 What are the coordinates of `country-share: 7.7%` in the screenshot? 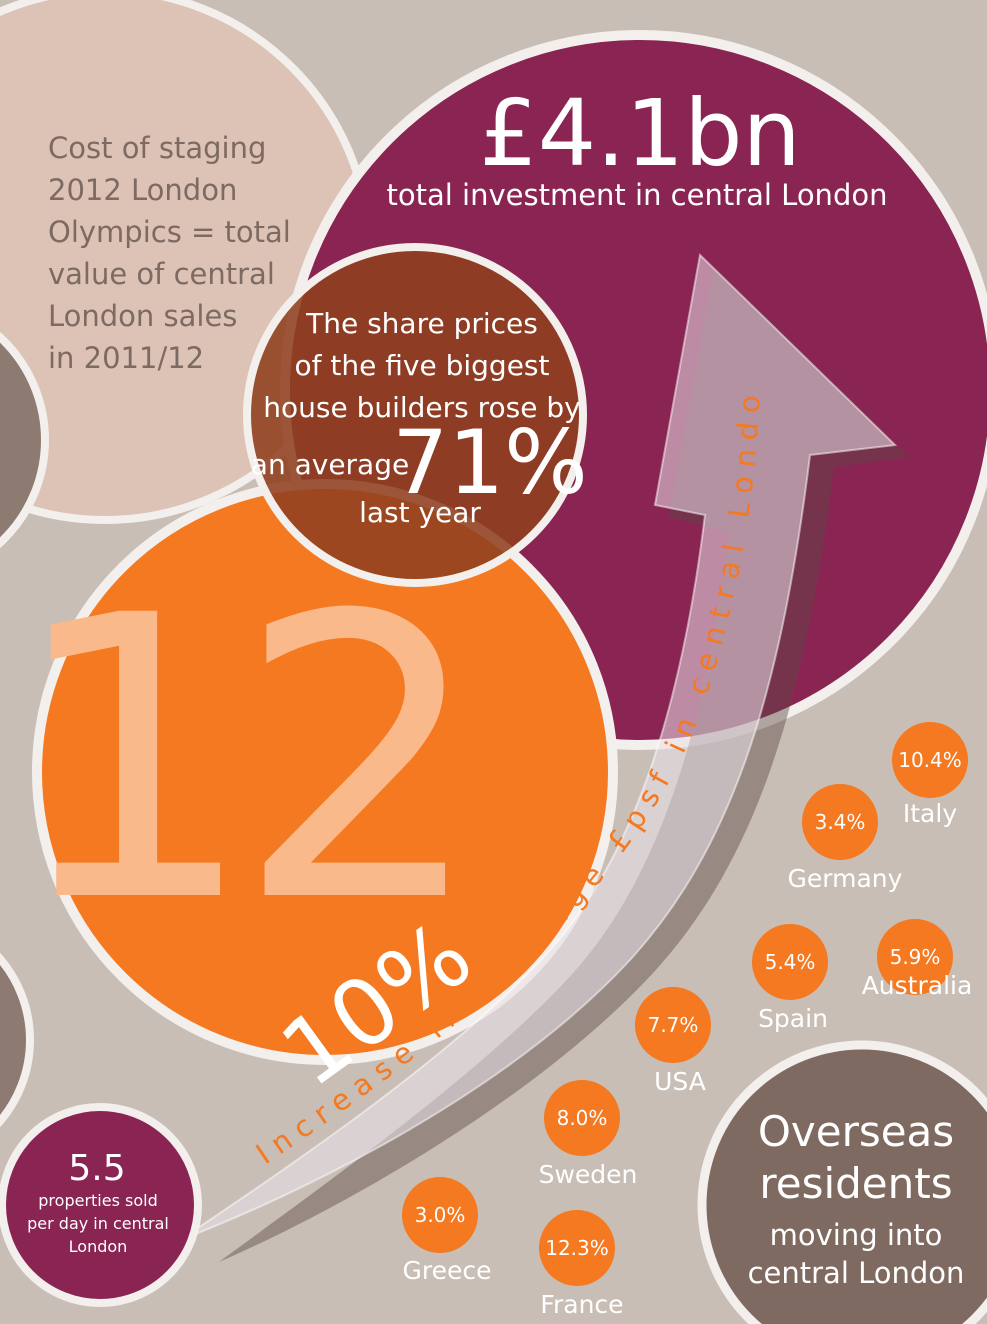 It's located at (673, 1025).